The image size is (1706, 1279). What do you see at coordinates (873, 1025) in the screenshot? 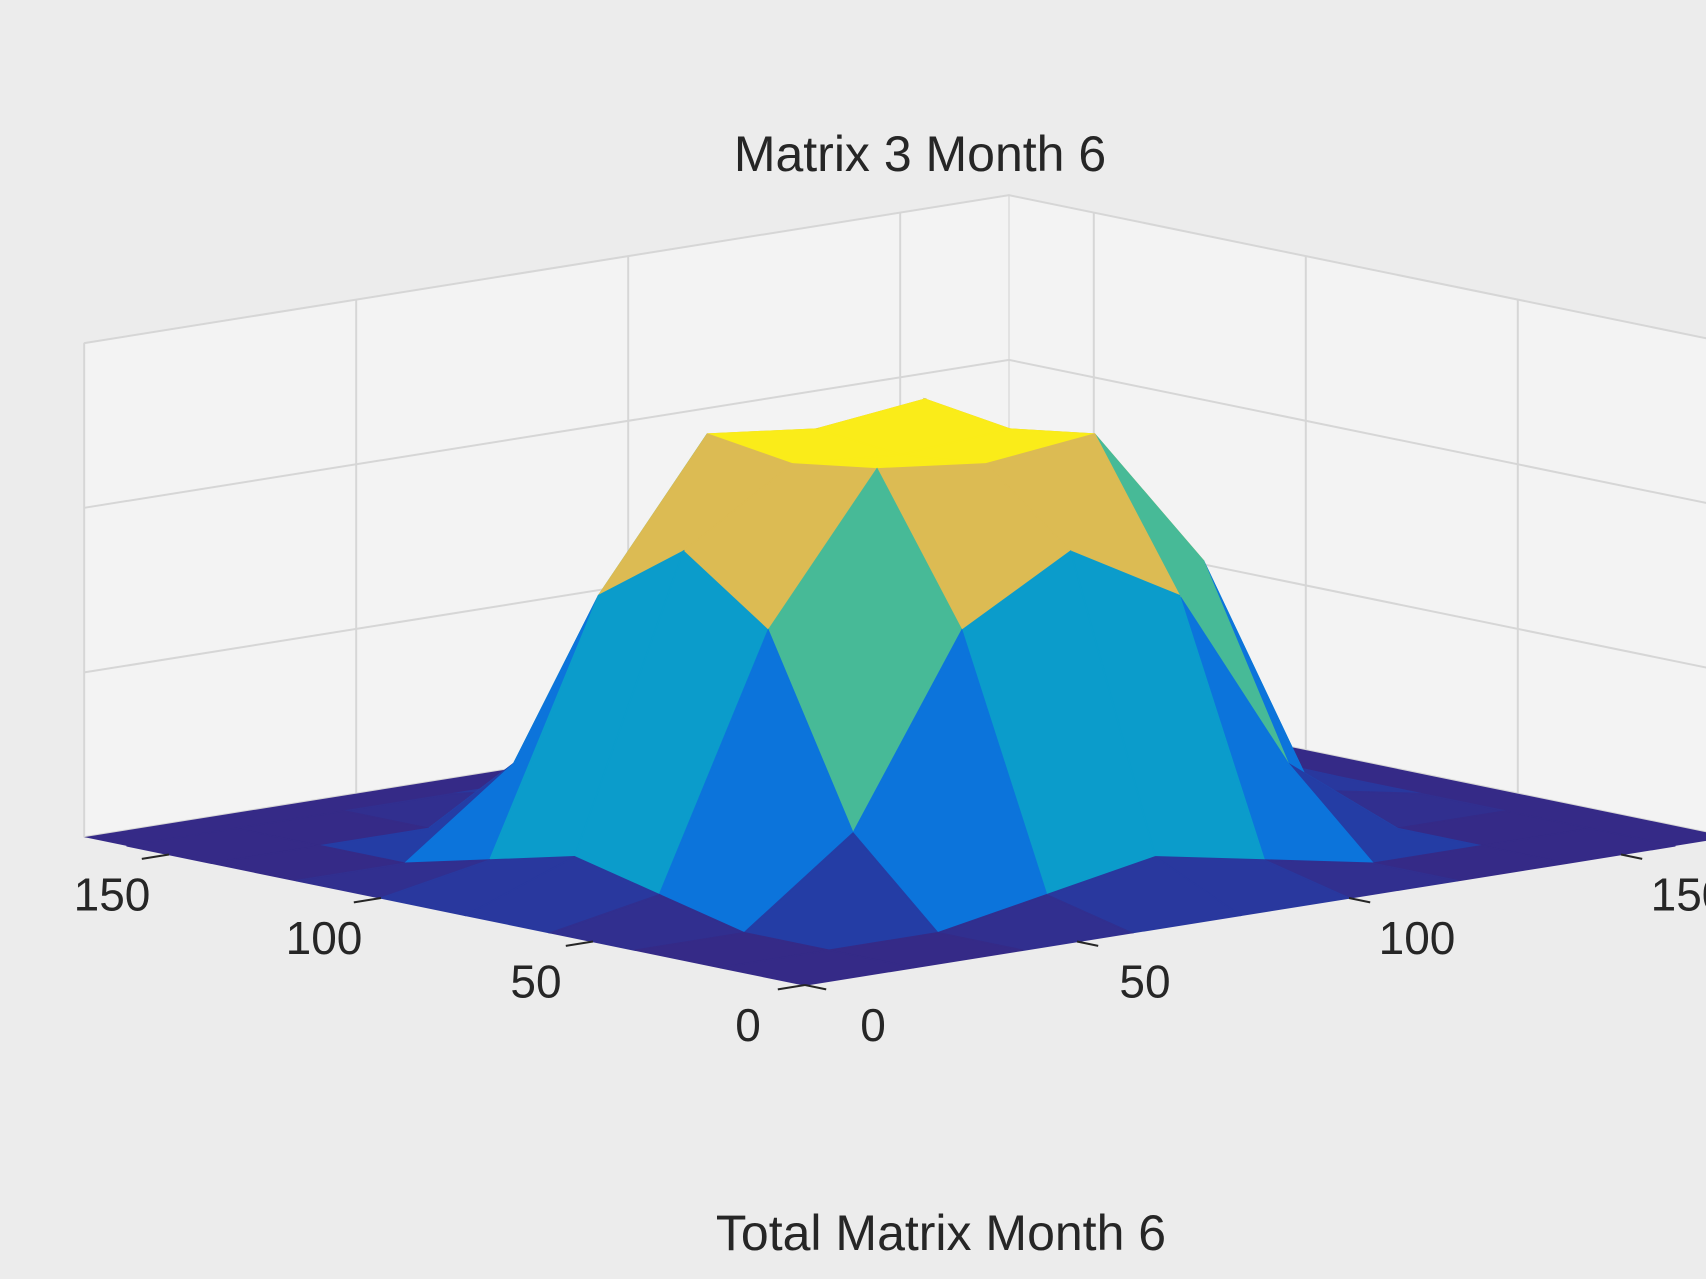
I see `x-tick-label: 0` at bounding box center [873, 1025].